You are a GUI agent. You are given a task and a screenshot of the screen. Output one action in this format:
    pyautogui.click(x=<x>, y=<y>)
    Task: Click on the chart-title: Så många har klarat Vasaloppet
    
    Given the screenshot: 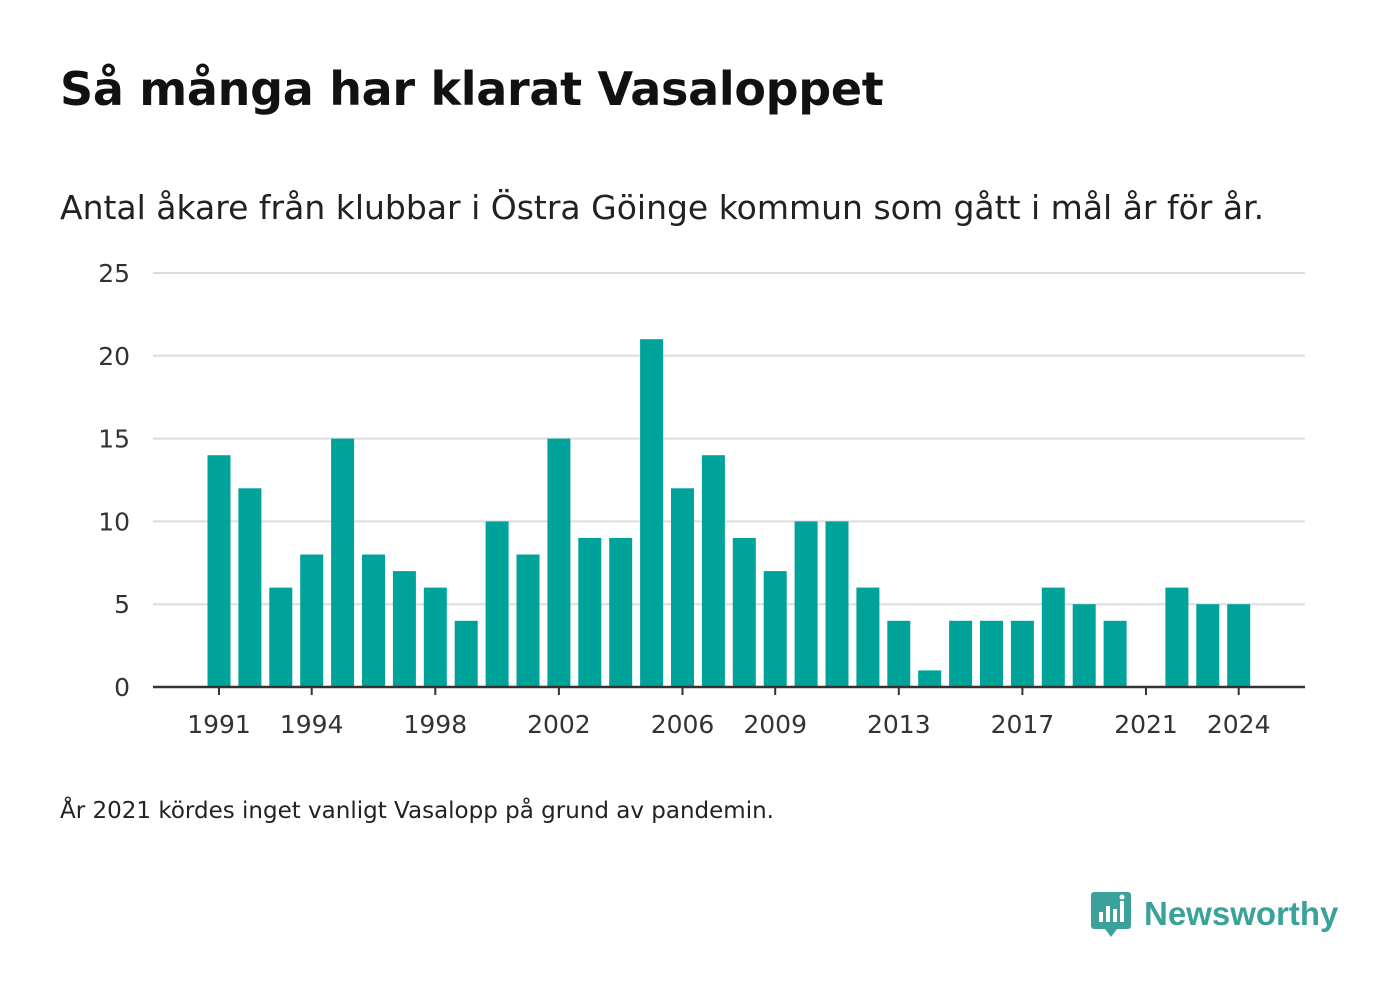 What is the action you would take?
    pyautogui.click(x=472, y=89)
    